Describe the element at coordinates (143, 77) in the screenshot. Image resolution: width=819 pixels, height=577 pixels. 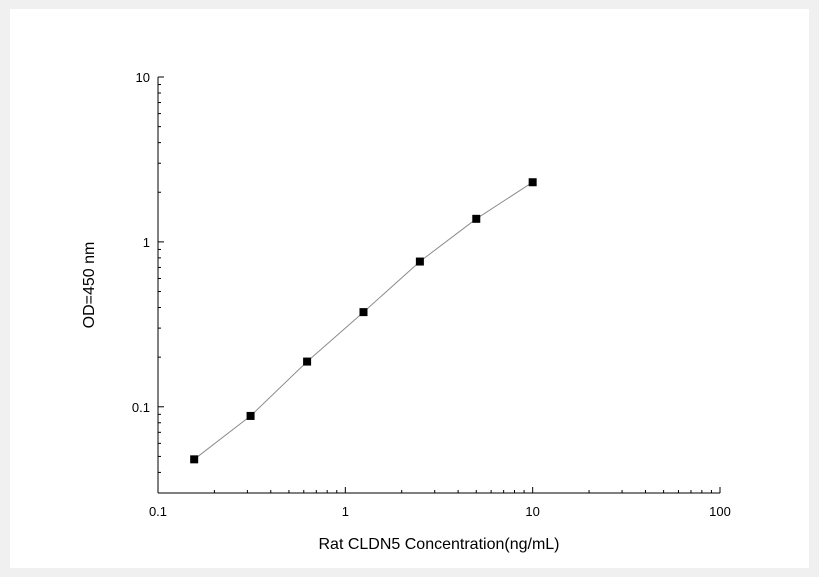
I see `y-tick-label: 10` at that location.